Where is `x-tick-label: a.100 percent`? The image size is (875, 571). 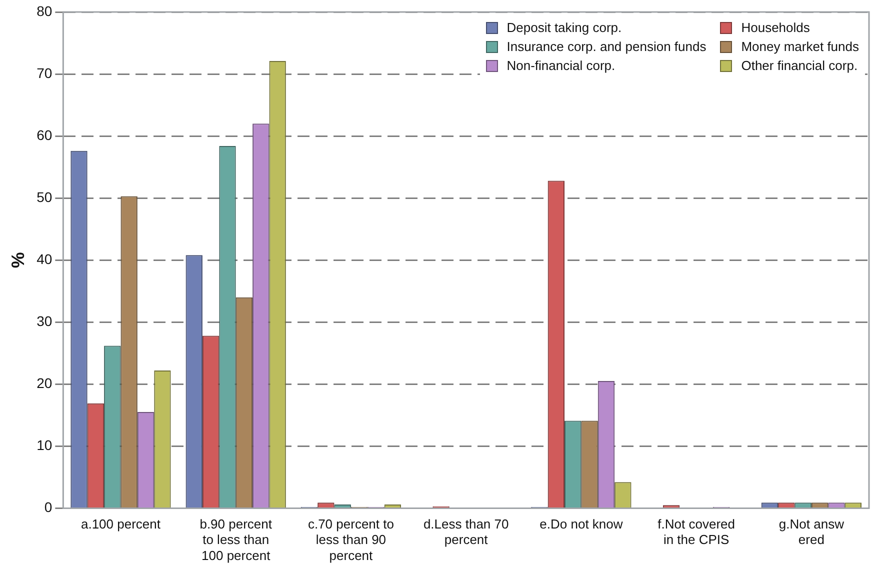 x-tick-label: a.100 percent is located at coordinates (120, 524).